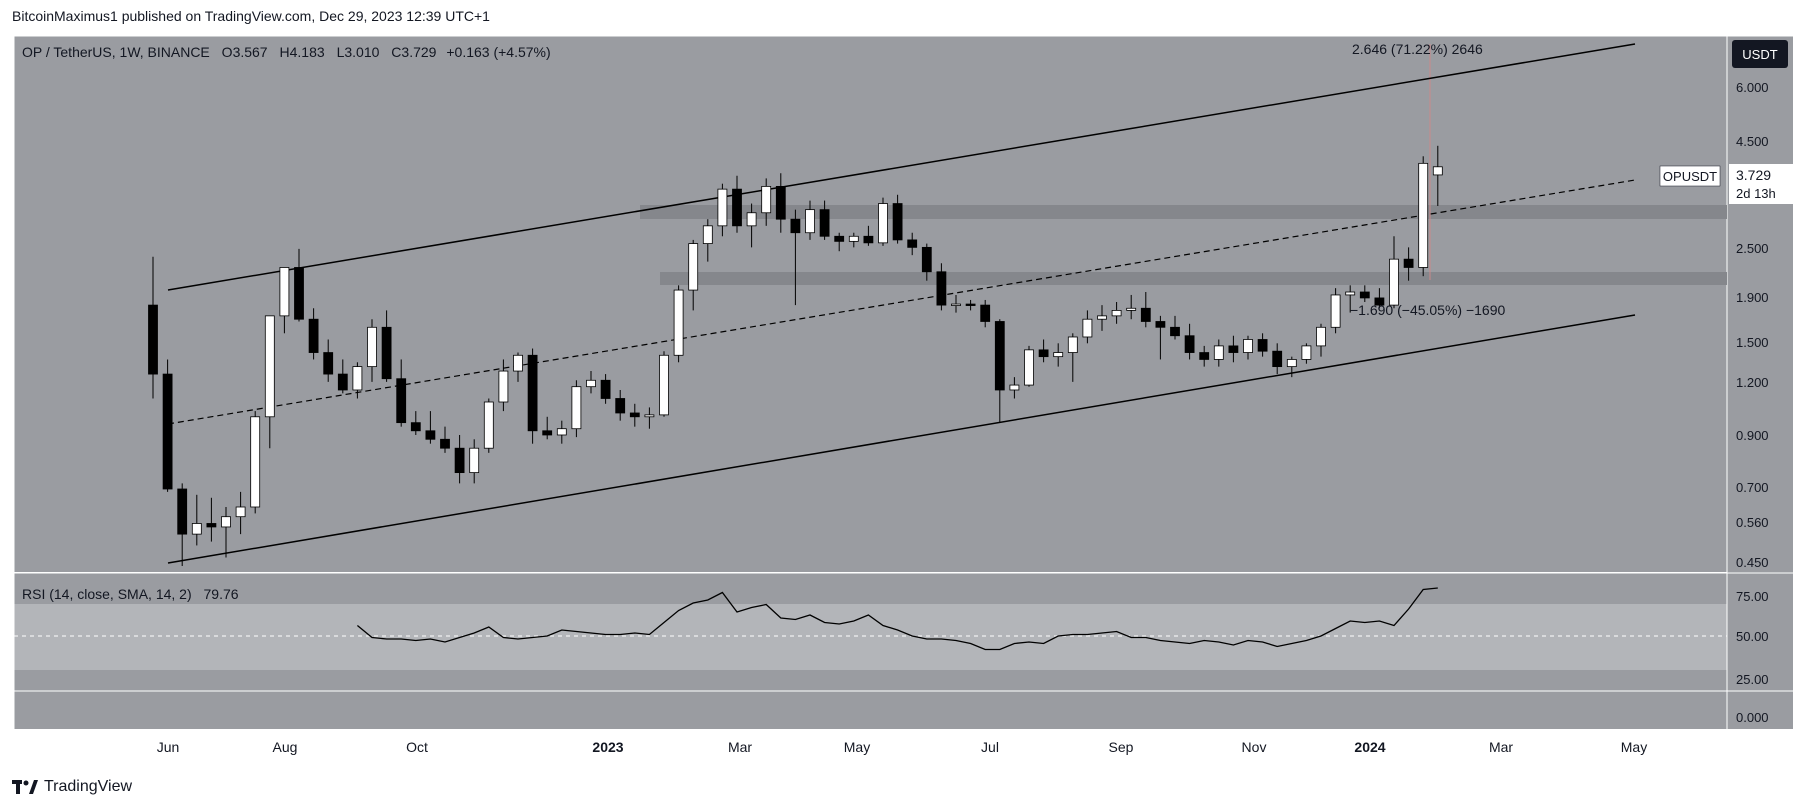 This screenshot has width=1807, height=809. What do you see at coordinates (1121, 747) in the screenshot?
I see `time-label: Sep` at bounding box center [1121, 747].